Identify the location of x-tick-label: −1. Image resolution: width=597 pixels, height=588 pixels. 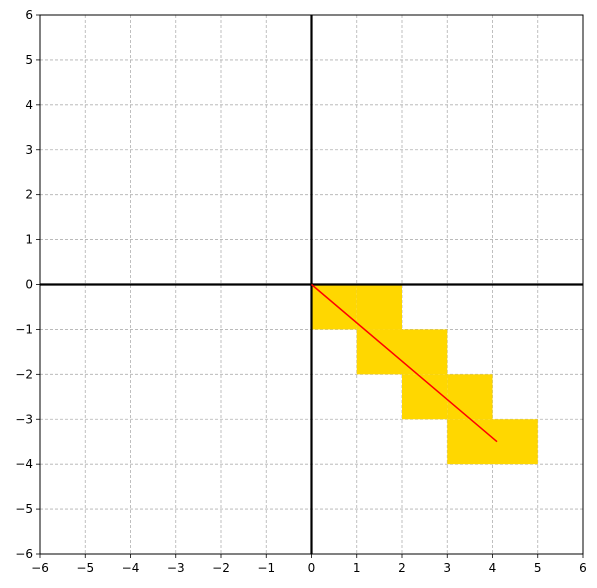
(266, 568).